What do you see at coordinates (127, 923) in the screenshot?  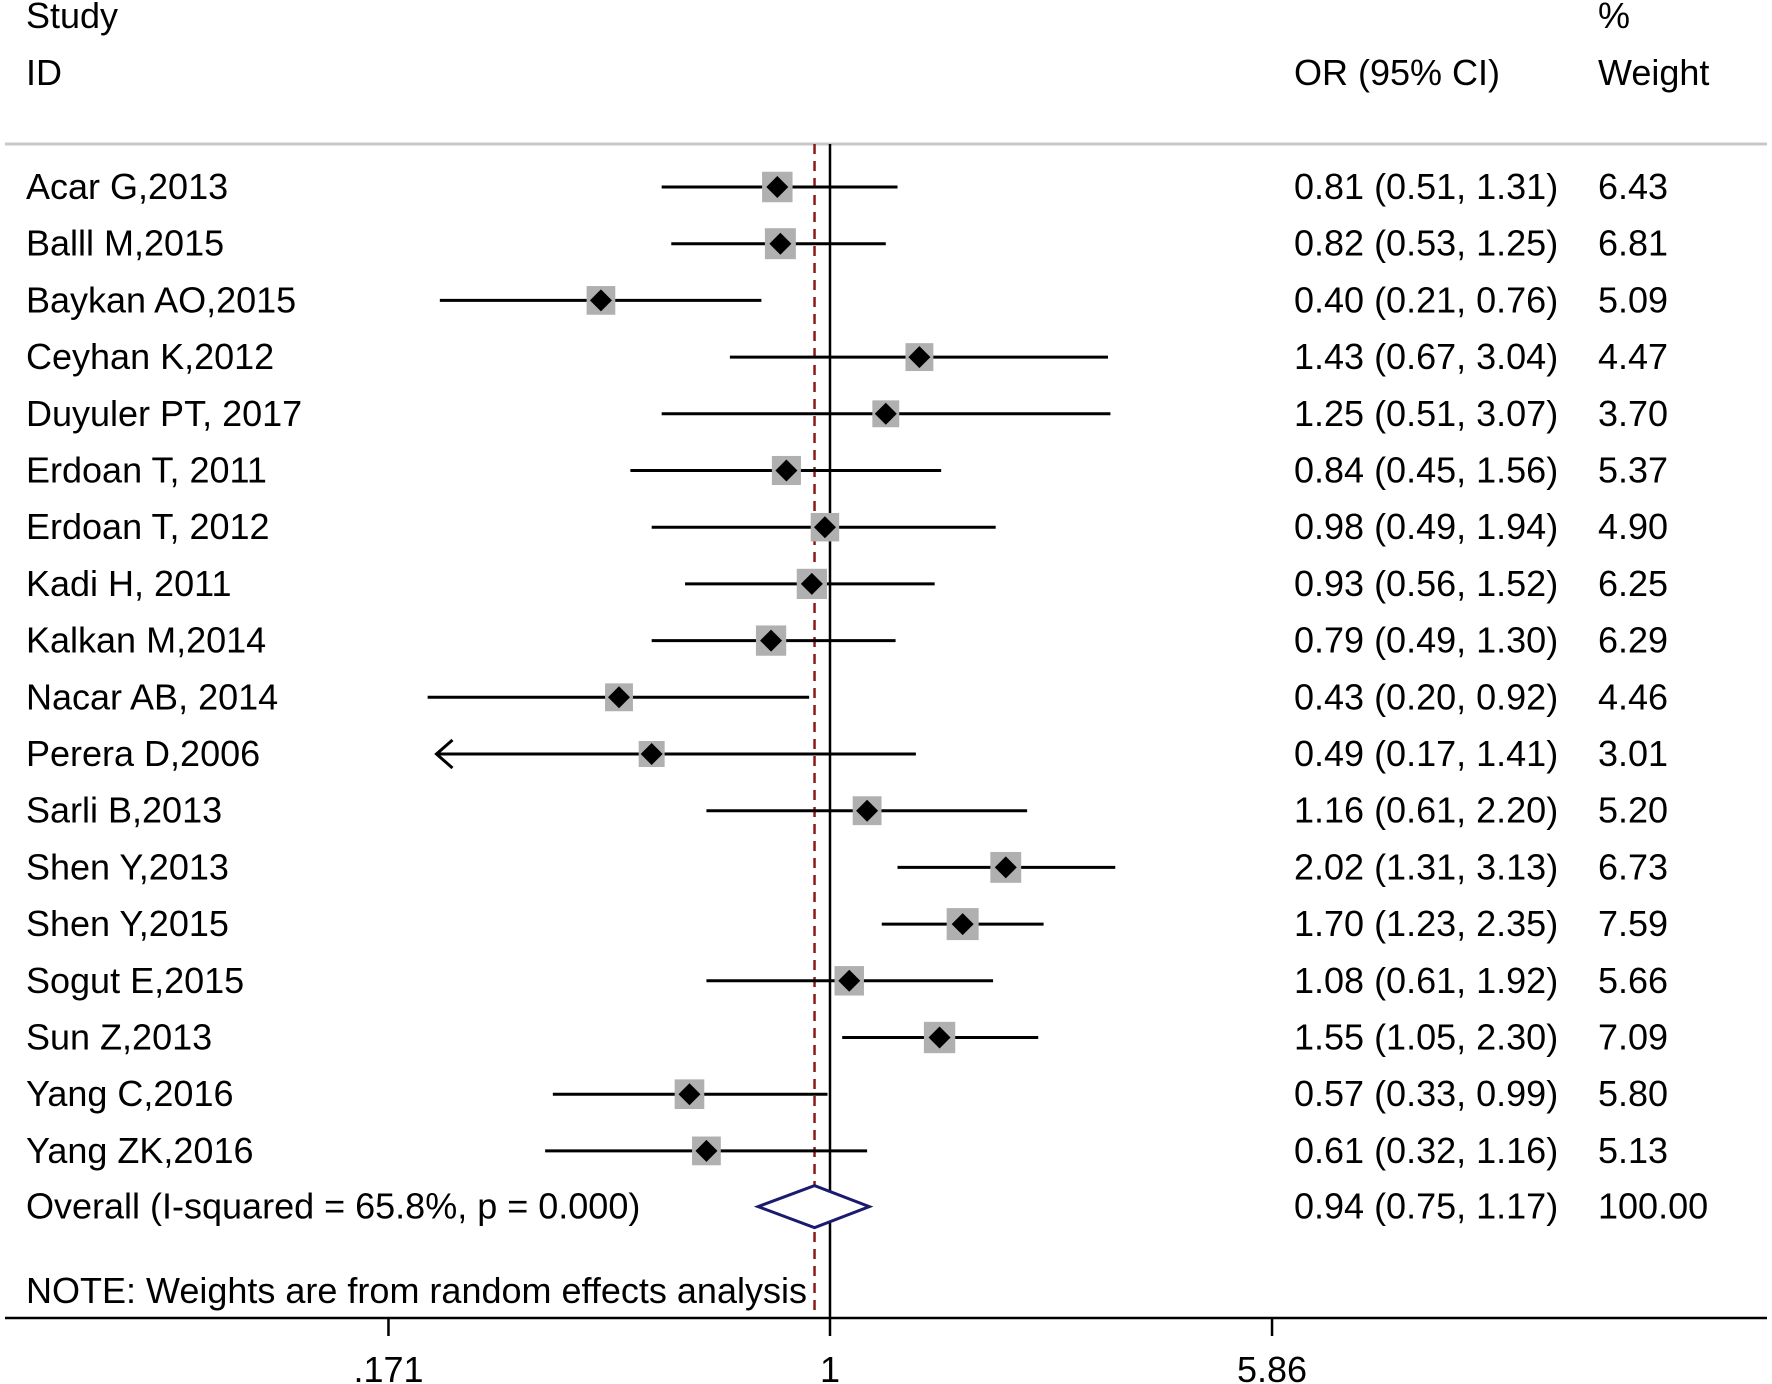 I see `study-label: Shen Y,2015` at bounding box center [127, 923].